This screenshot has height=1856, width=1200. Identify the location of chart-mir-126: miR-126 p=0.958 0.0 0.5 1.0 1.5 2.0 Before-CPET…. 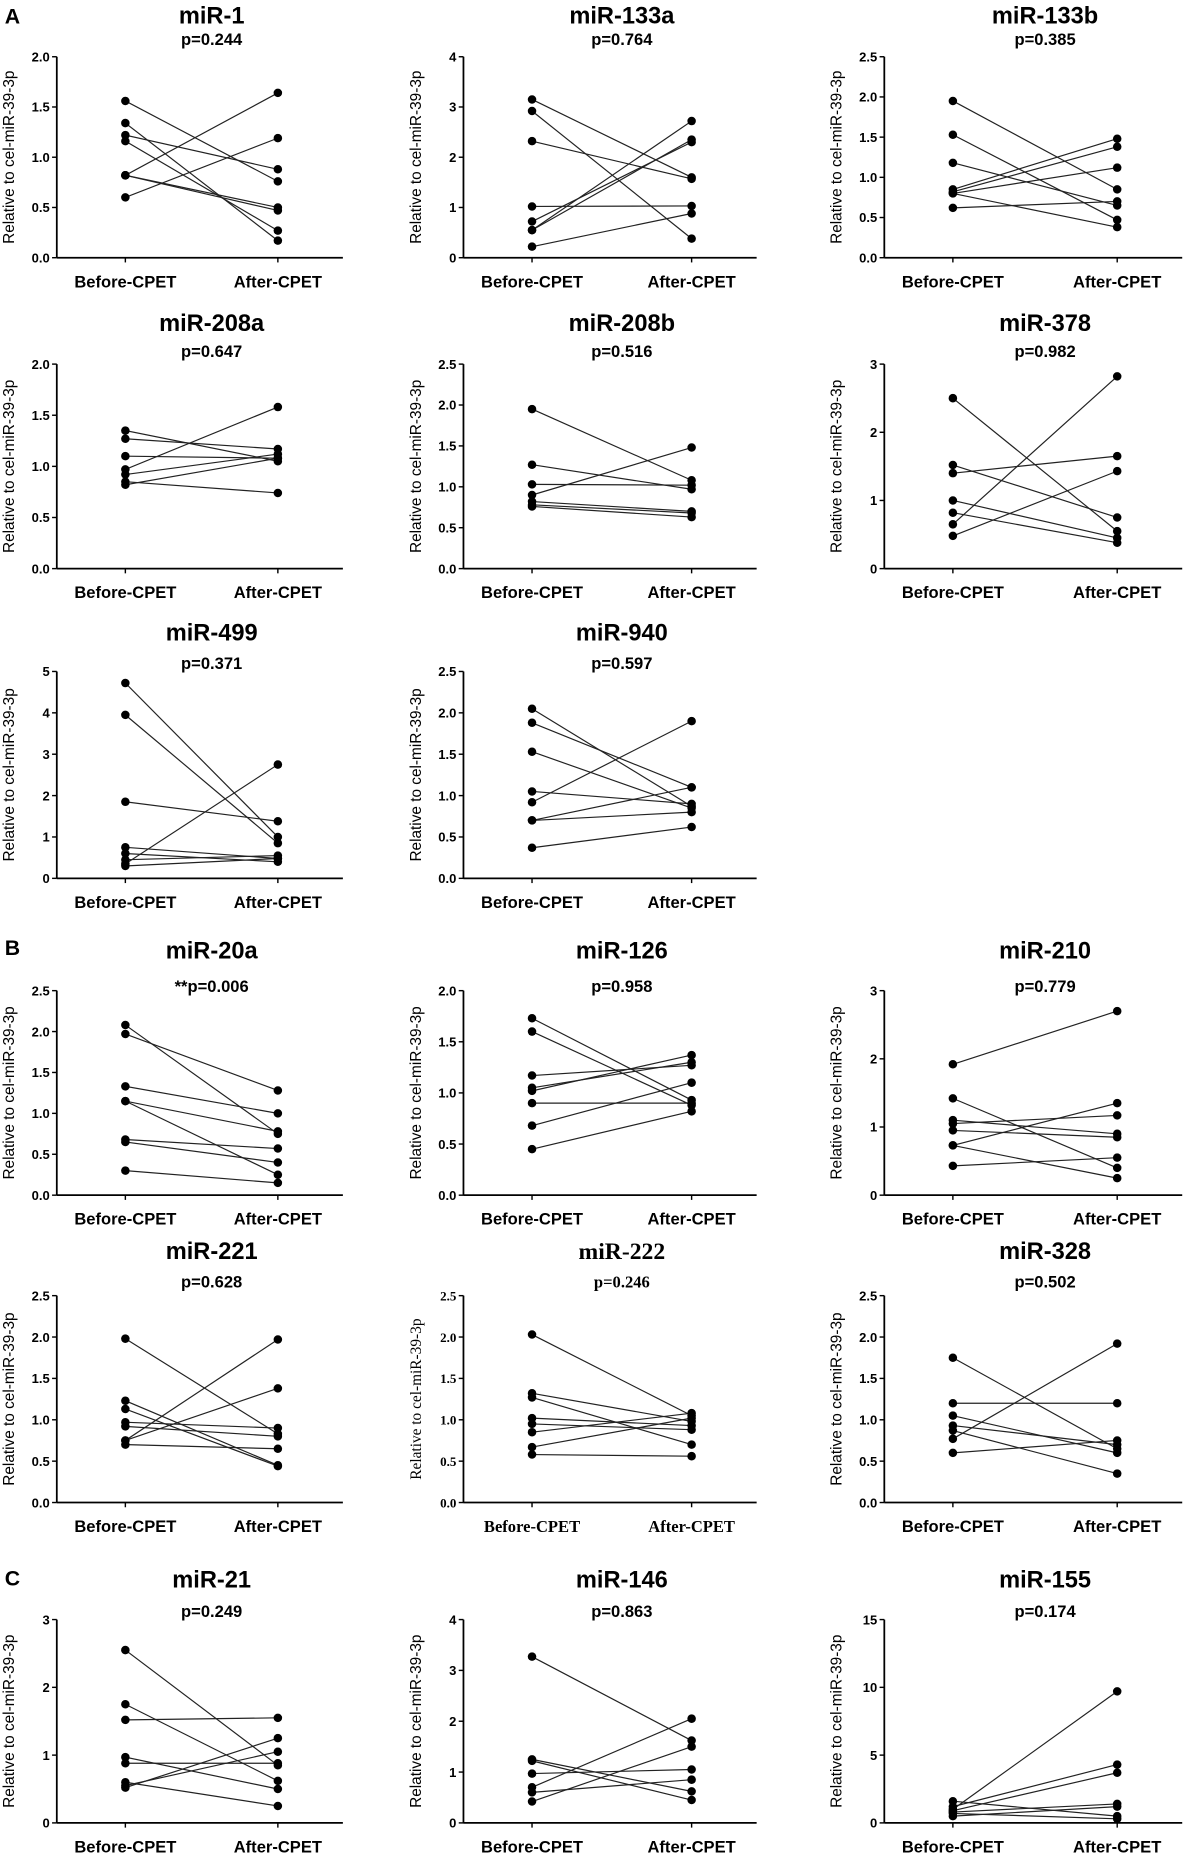
(582, 1084).